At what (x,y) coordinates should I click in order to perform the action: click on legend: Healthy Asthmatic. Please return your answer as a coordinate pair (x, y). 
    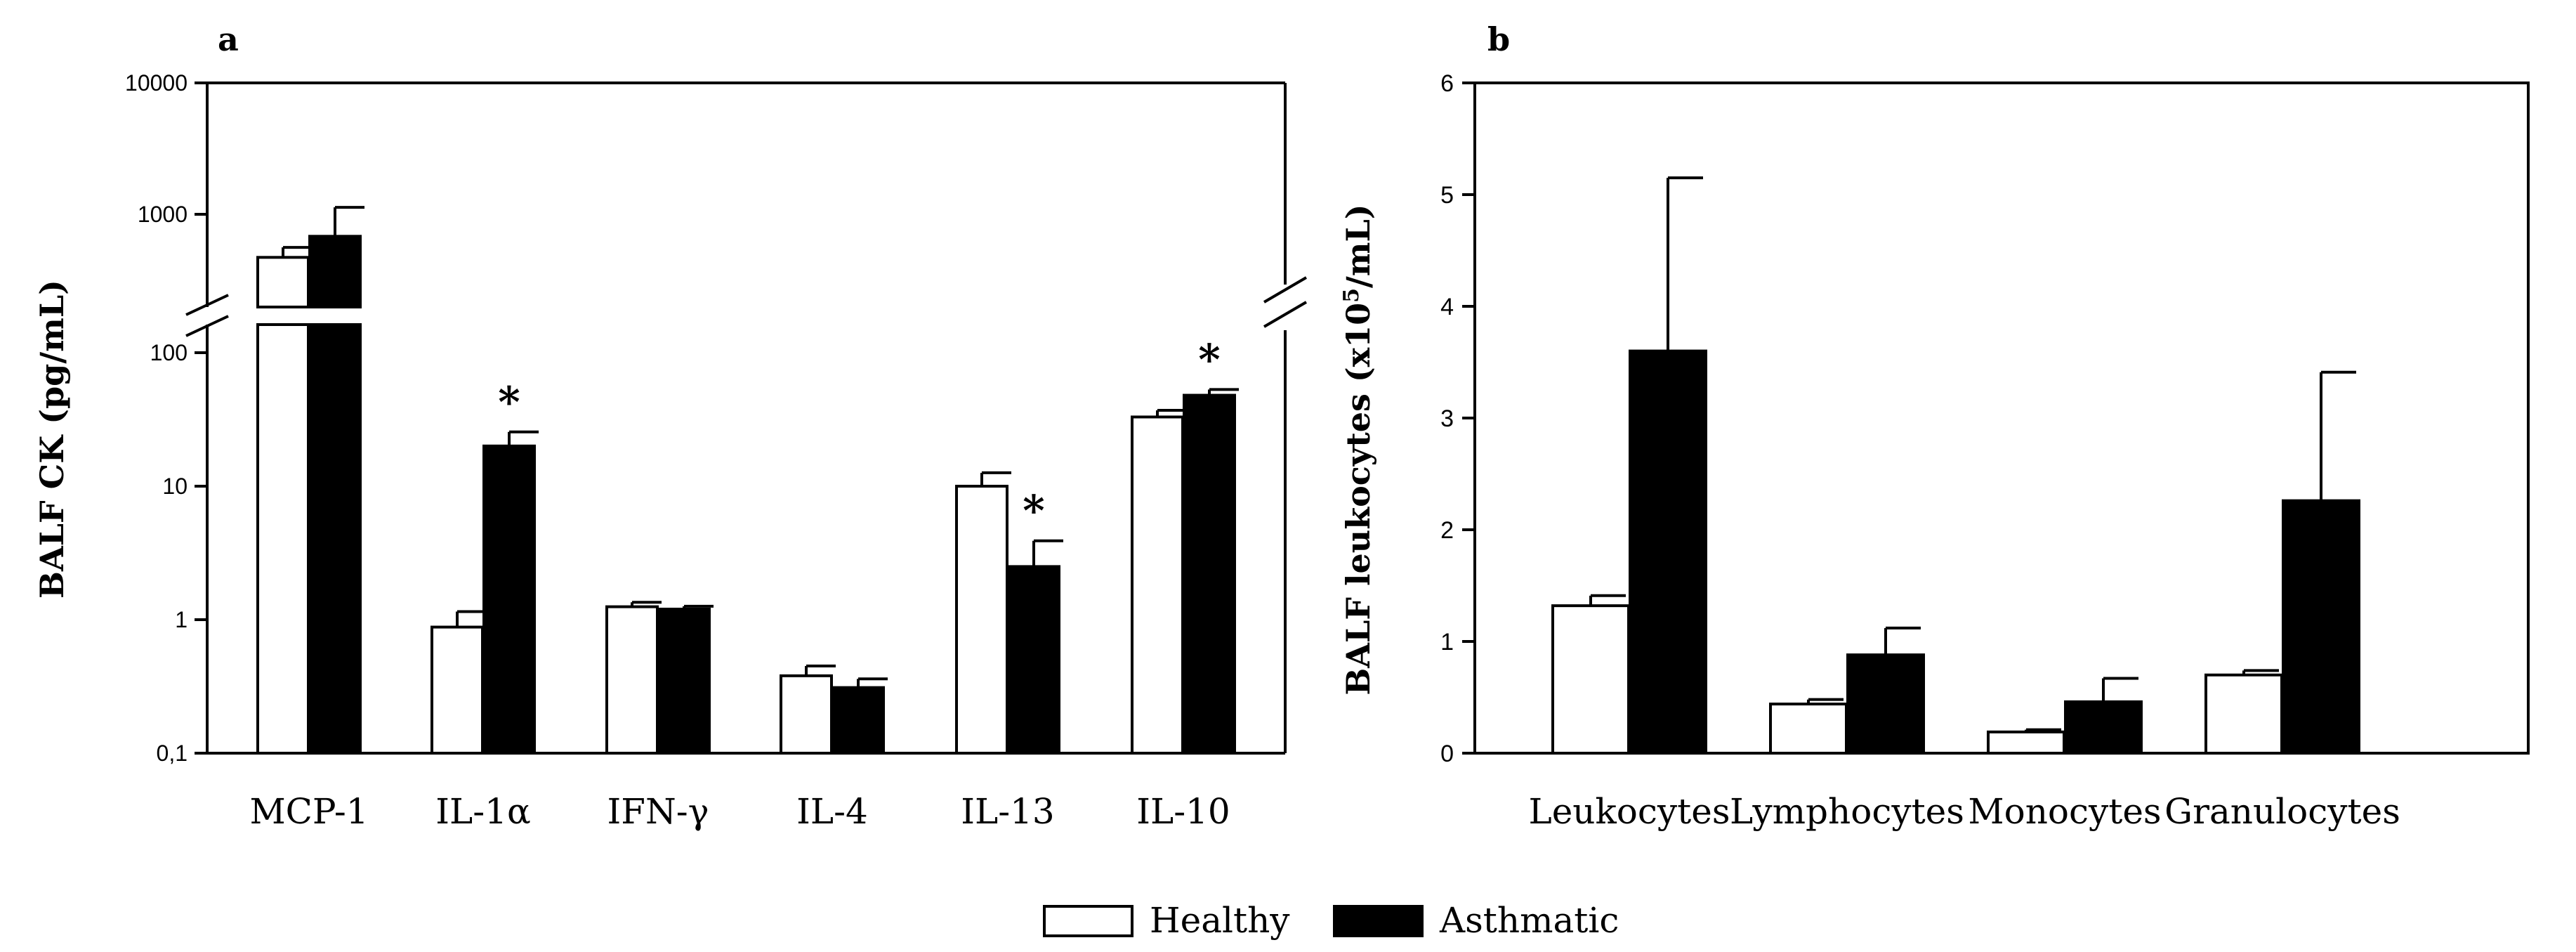
    Looking at the image, I should click on (1331, 921).